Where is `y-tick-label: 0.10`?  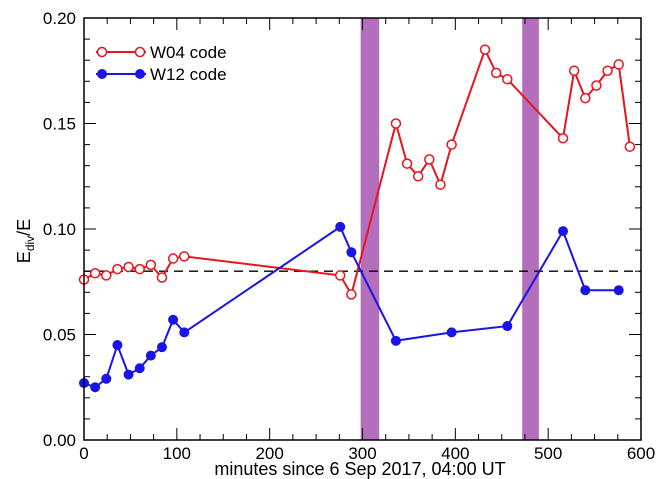
y-tick-label: 0.10 is located at coordinates (59, 229).